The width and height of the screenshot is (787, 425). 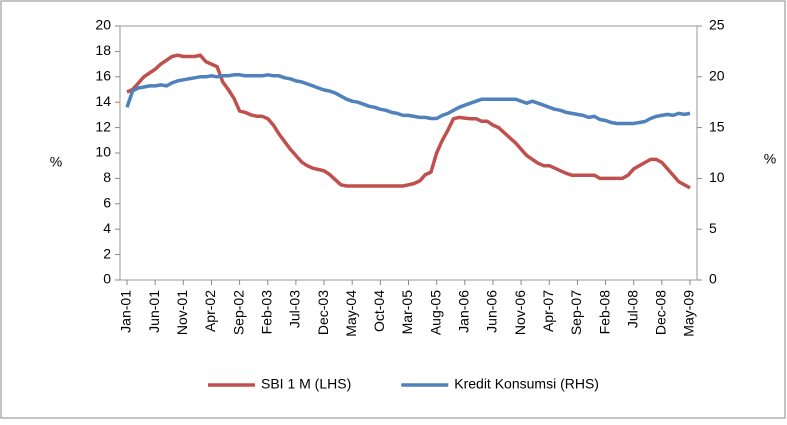 What do you see at coordinates (182, 312) in the screenshot?
I see `x-tick-label: Nov-01` at bounding box center [182, 312].